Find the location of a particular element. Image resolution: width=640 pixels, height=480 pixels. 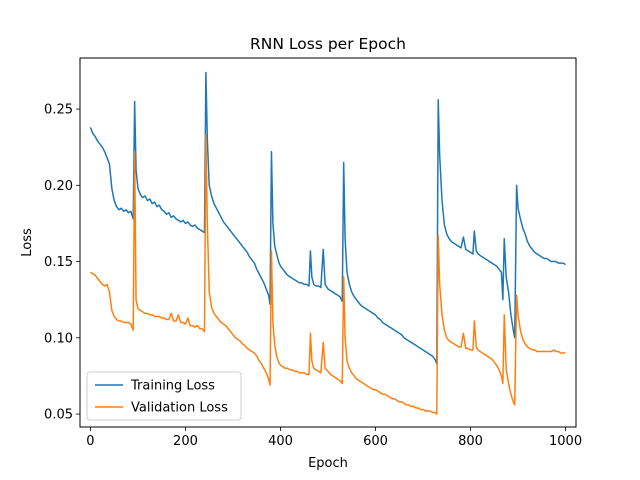

legend-label-1: Validation Loss is located at coordinates (179, 408).